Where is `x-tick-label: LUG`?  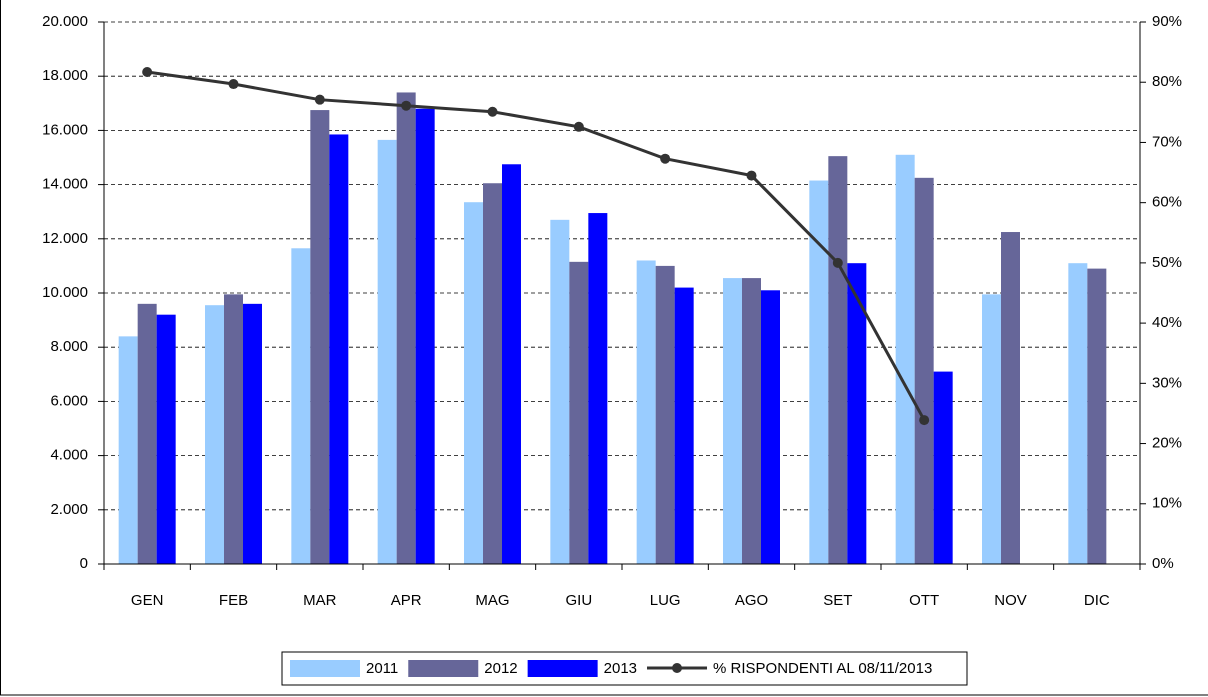 x-tick-label: LUG is located at coordinates (665, 600).